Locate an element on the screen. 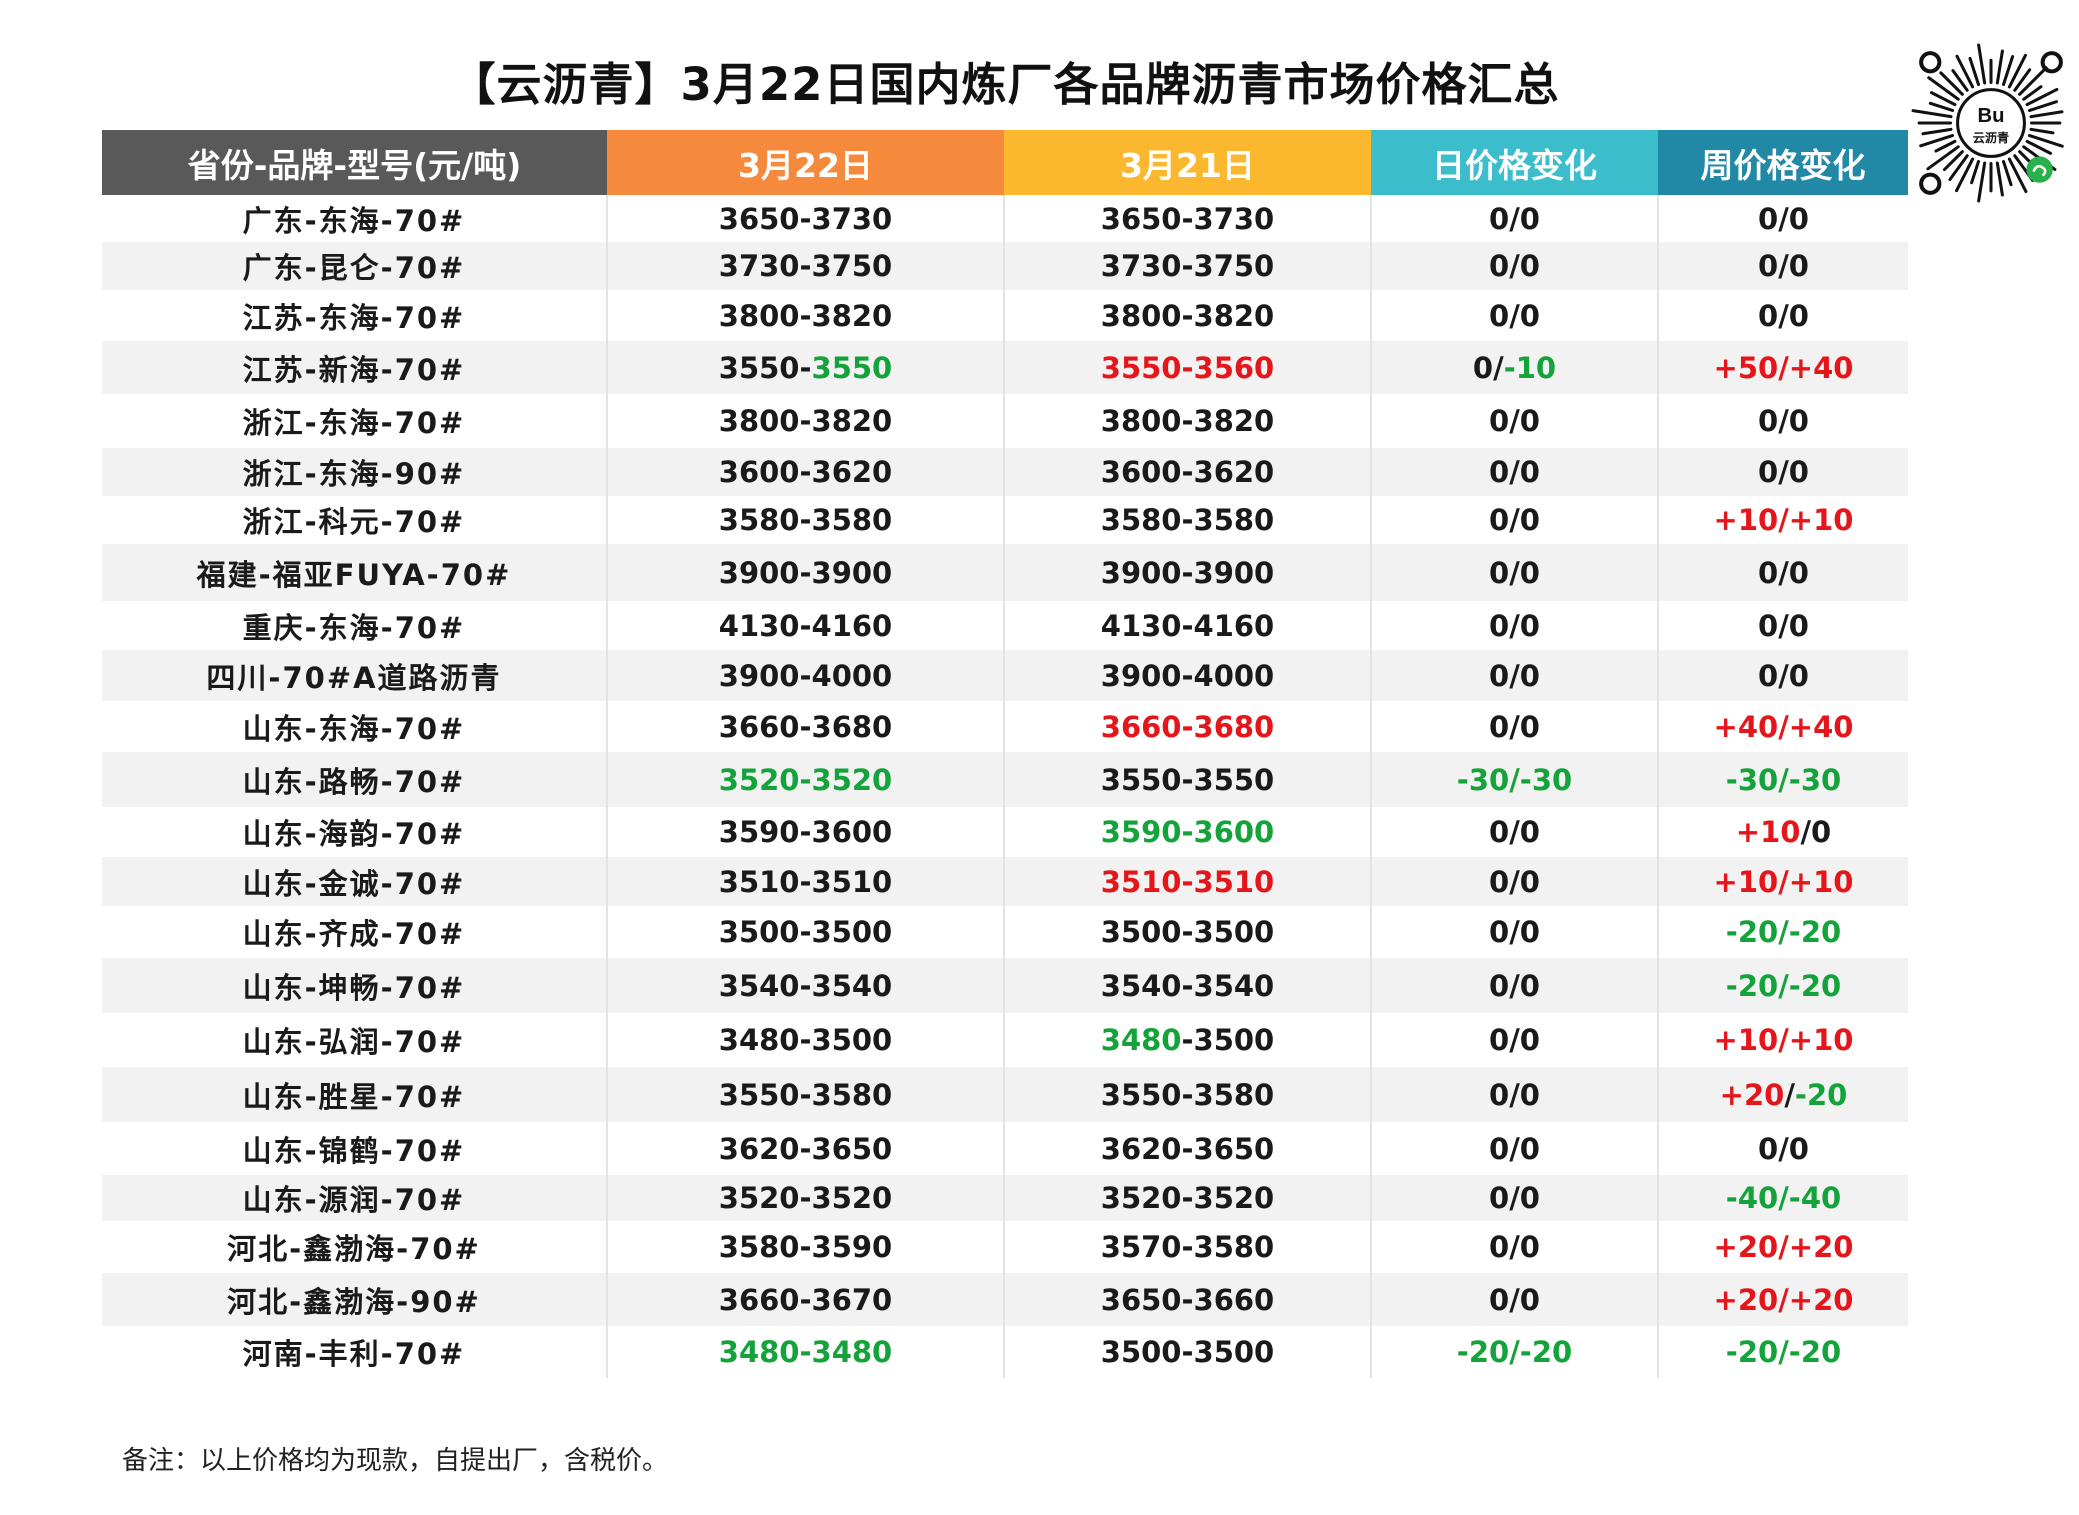 The image size is (2079, 1515). weekly-change-cell: +20/-20 is located at coordinates (1782, 1094).